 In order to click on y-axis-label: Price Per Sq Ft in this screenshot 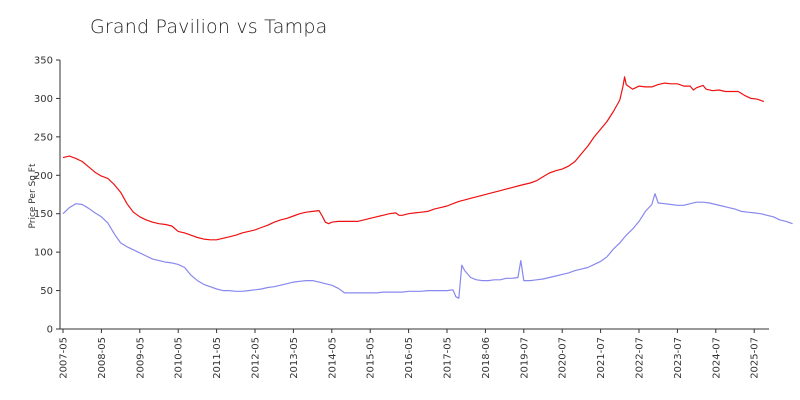, I will do `click(33, 195)`.